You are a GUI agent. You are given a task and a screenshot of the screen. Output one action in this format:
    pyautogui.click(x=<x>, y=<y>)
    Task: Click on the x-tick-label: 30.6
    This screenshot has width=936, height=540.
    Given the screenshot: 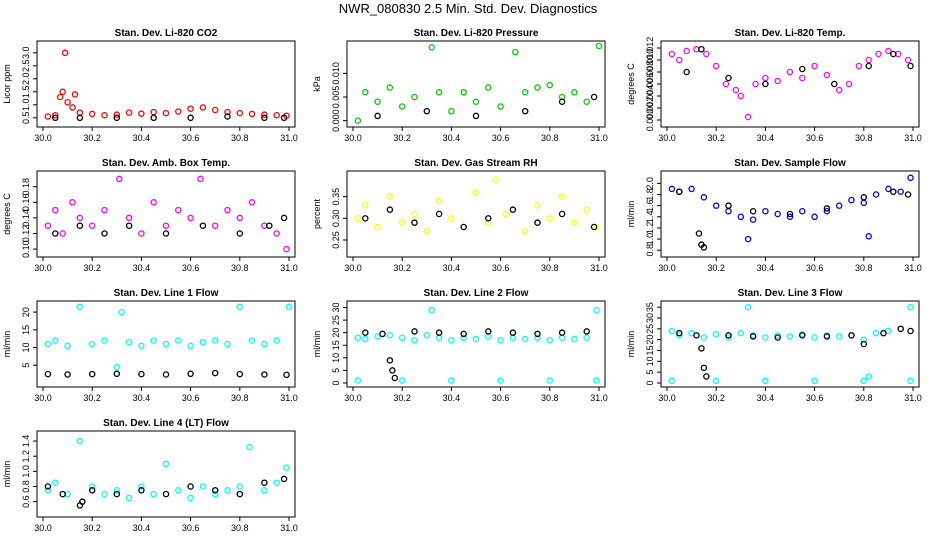 What is the action you would take?
    pyautogui.click(x=501, y=268)
    